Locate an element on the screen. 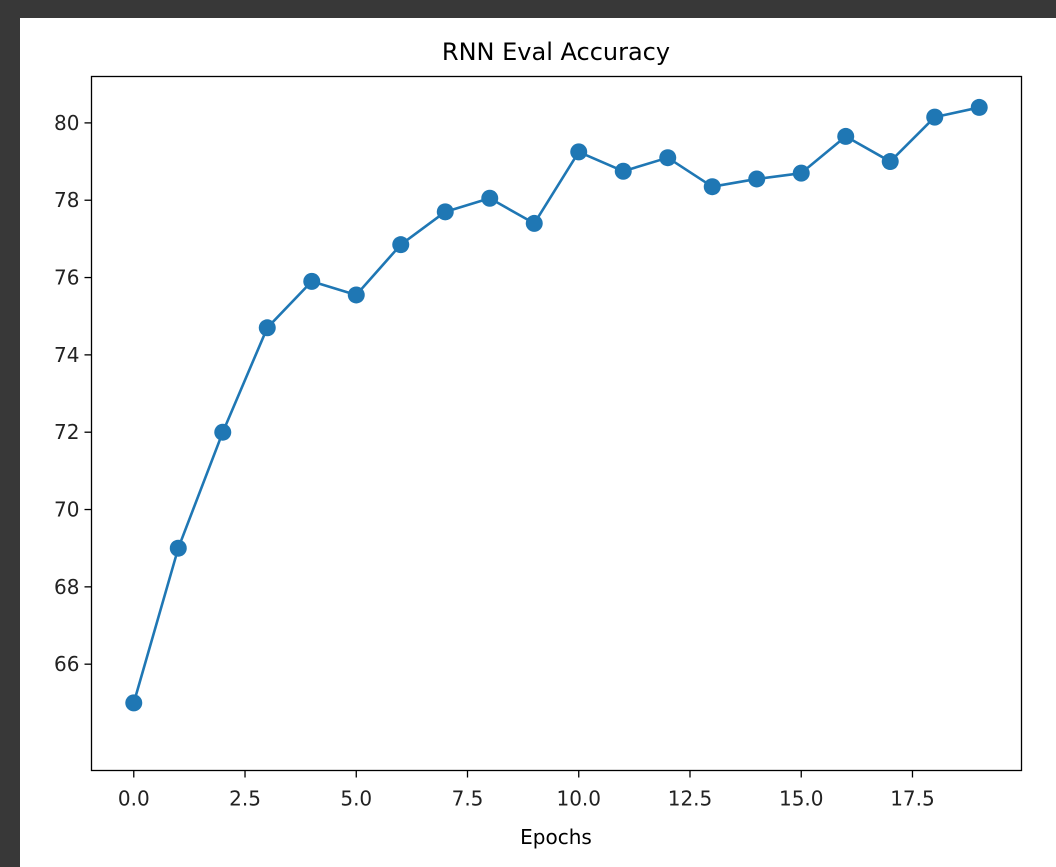 This screenshot has height=867, width=1056. y-tick-label: 80 is located at coordinates (66, 123).